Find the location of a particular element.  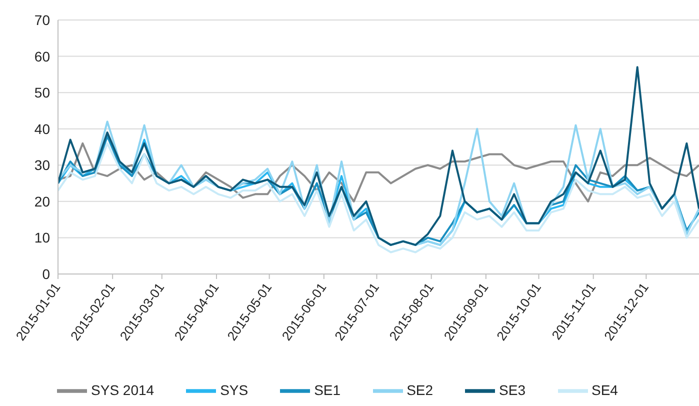

y-tick-label: 60 is located at coordinates (42, 56).